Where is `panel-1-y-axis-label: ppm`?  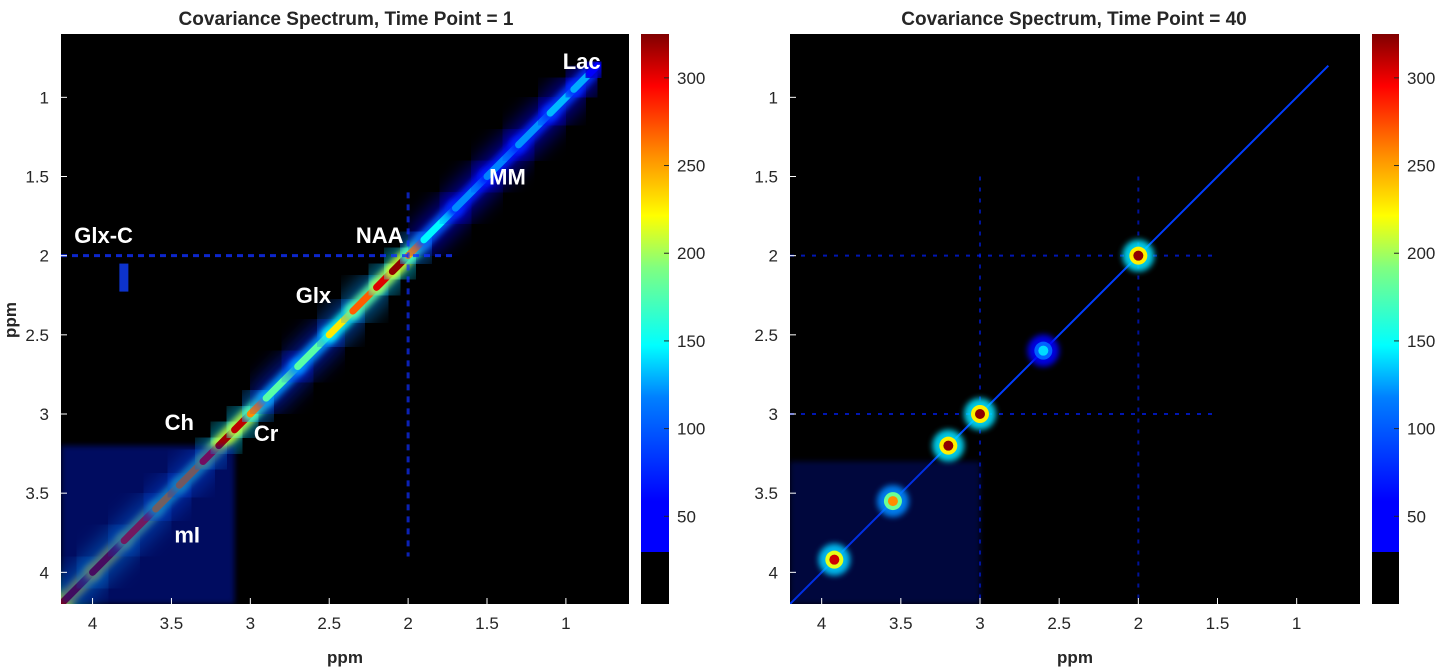
panel-1-y-axis-label: ppm is located at coordinates (10, 320).